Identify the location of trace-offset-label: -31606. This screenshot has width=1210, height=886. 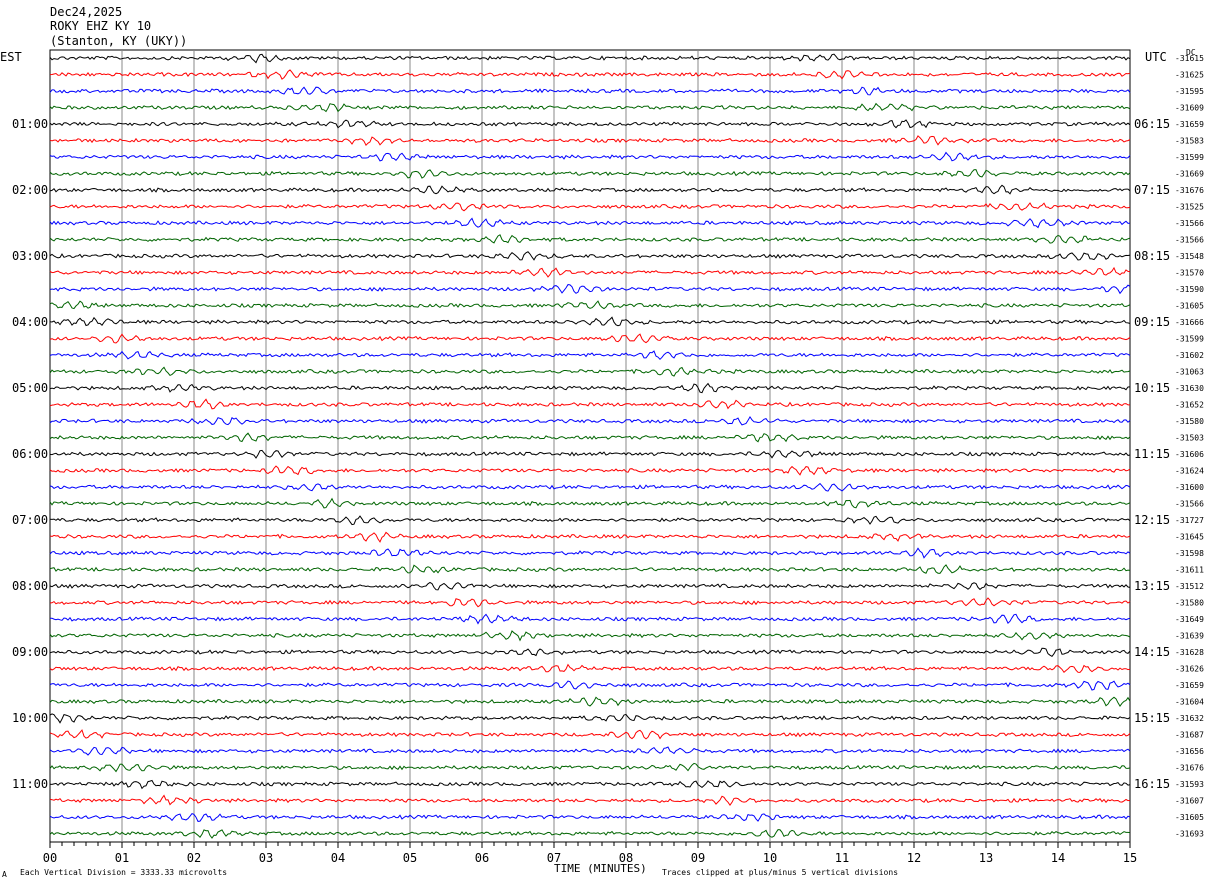
(1189, 454).